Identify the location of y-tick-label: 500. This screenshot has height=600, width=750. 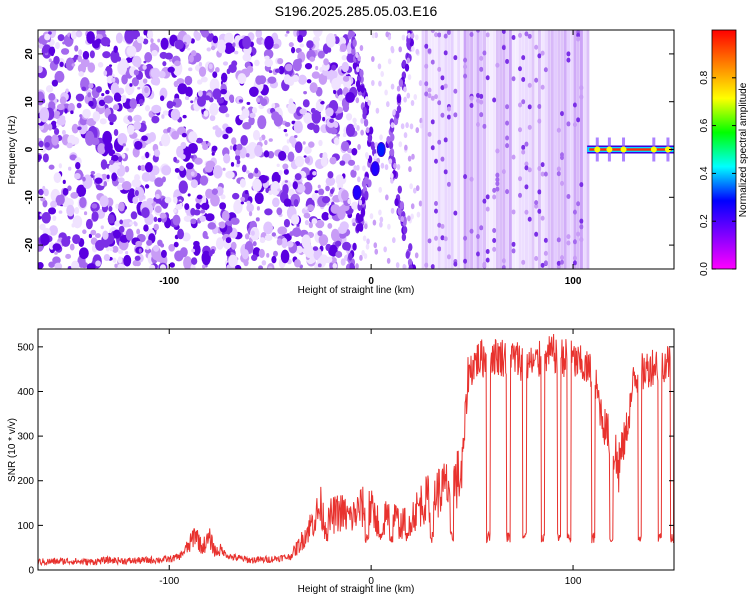
(25, 347).